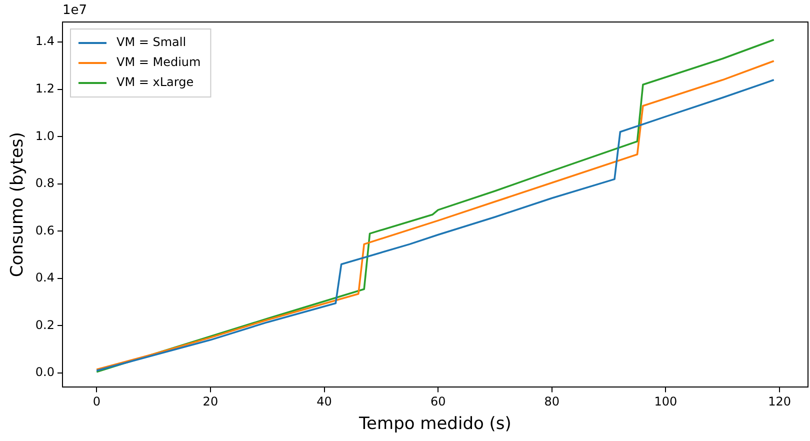 The width and height of the screenshot is (810, 441). Describe the element at coordinates (438, 401) in the screenshot. I see `x-tick-label: 60` at that location.